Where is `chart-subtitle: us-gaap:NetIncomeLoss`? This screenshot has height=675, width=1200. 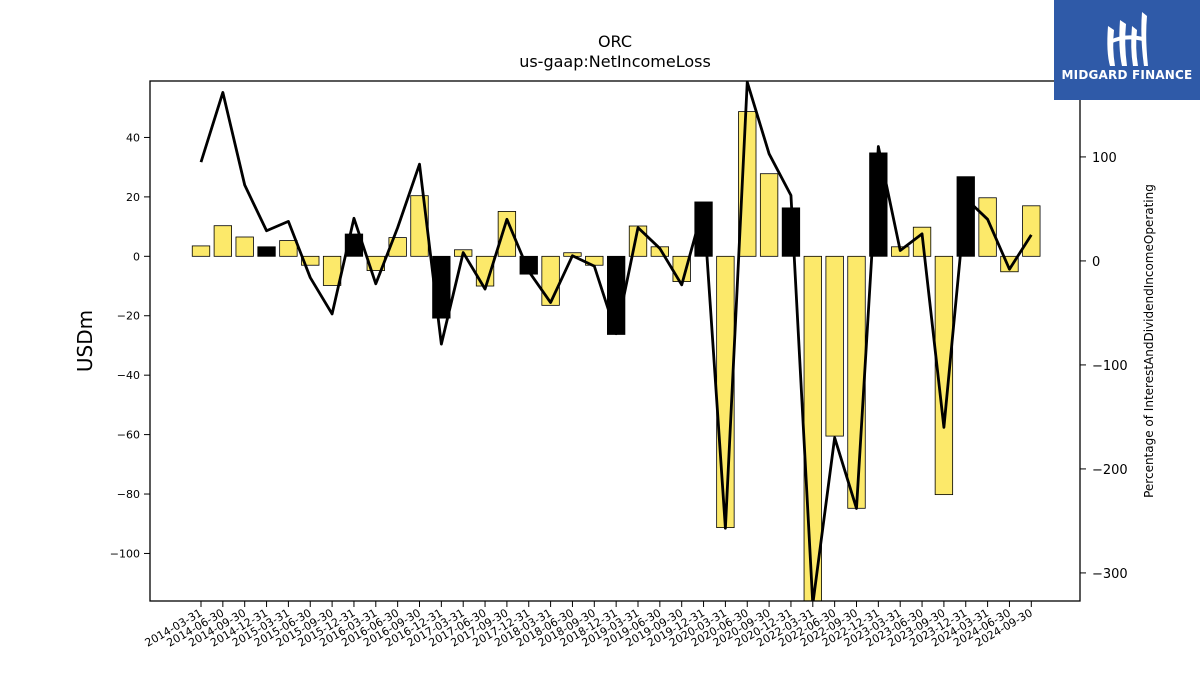
chart-subtitle: us-gaap:NetIncomeLoss is located at coordinates (615, 61).